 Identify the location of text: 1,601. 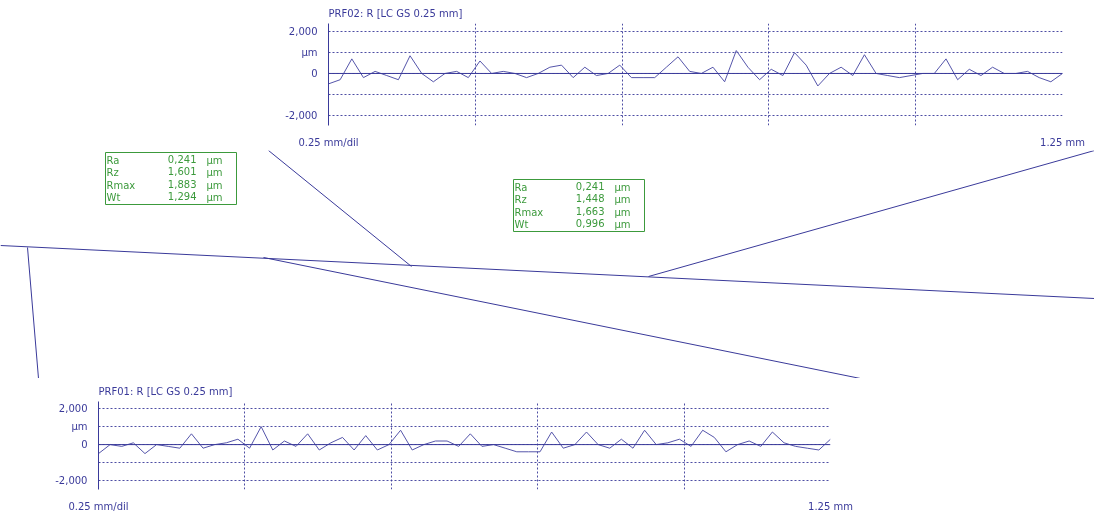
(182, 171).